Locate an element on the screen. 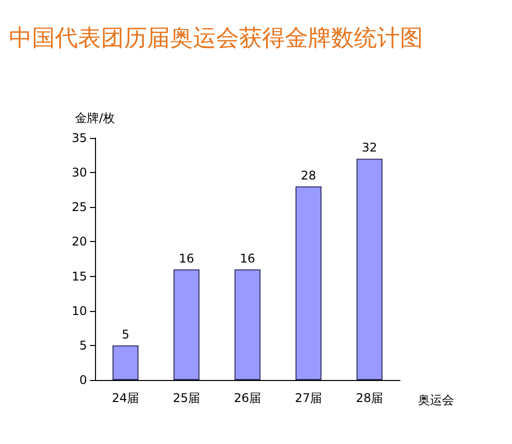  y-tick-label: 10 is located at coordinates (79, 311).